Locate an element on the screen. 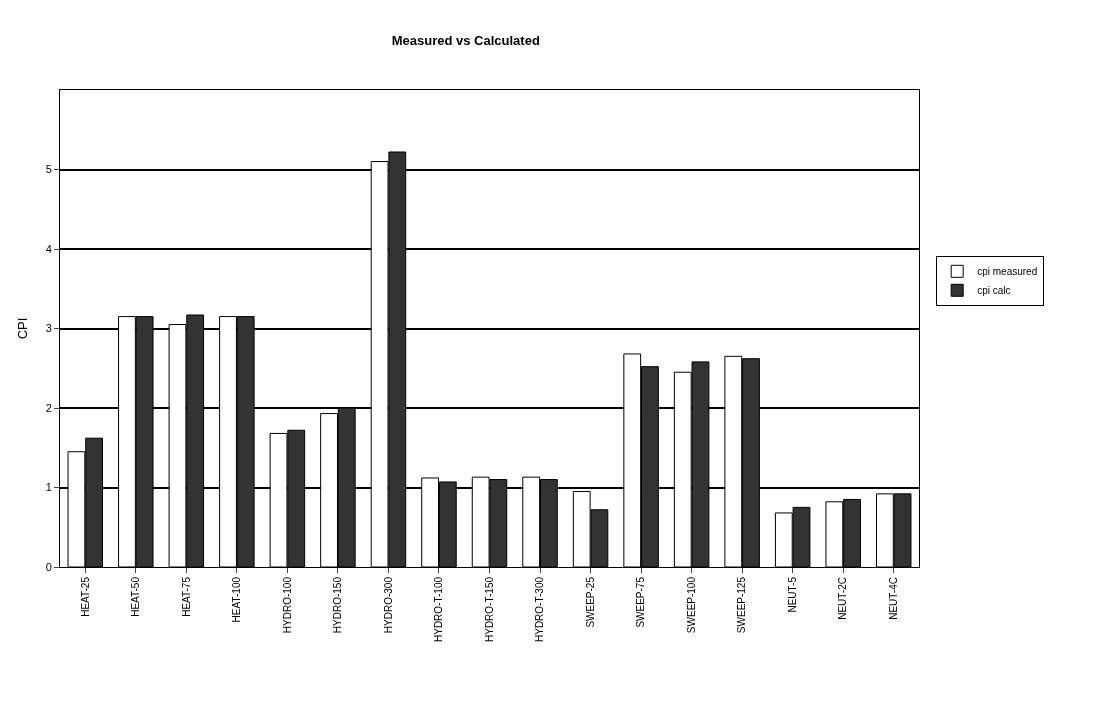 The image size is (1109, 717). x-tick-label: SWEEP-125 is located at coordinates (742, 605).